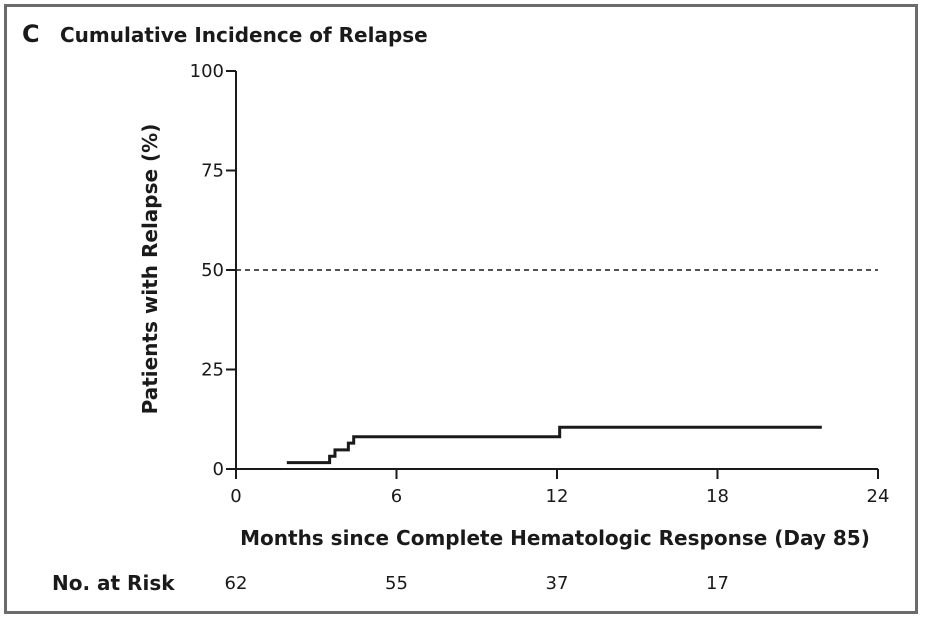 The image size is (929, 625). Describe the element at coordinates (212, 370) in the screenshot. I see `y-tick-label: 25` at that location.